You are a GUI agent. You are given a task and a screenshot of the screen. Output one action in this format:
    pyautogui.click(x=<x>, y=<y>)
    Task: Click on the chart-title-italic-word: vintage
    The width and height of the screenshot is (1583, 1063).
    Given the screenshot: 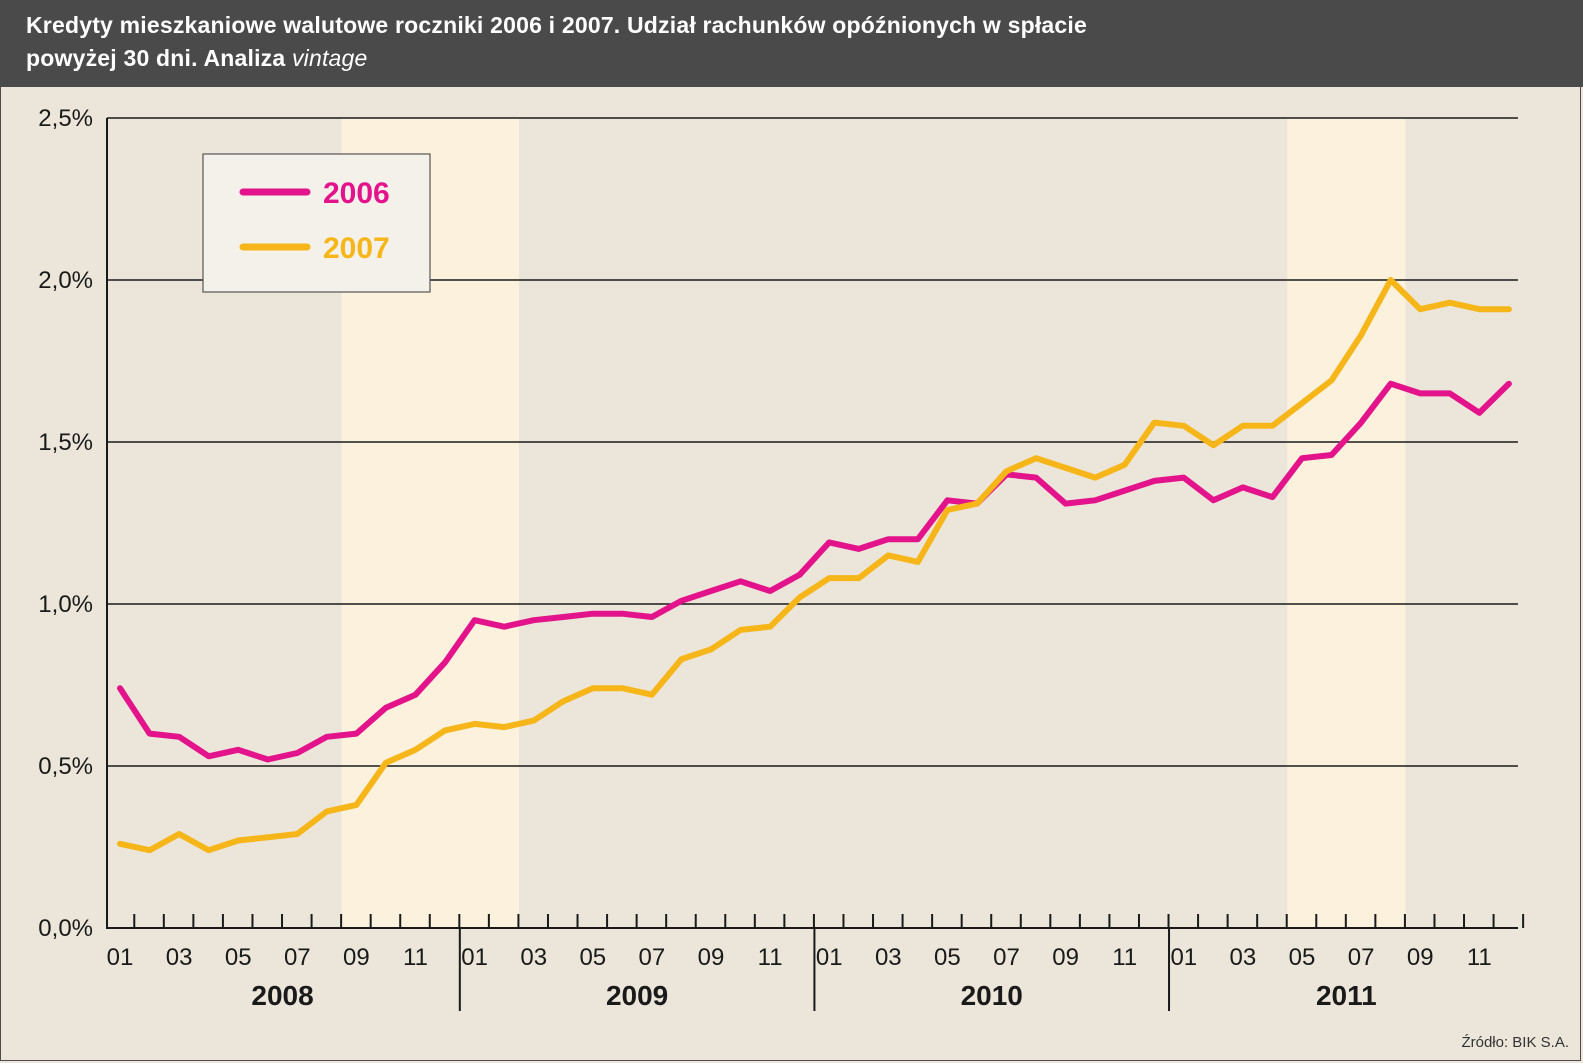 What is the action you would take?
    pyautogui.click(x=329, y=58)
    